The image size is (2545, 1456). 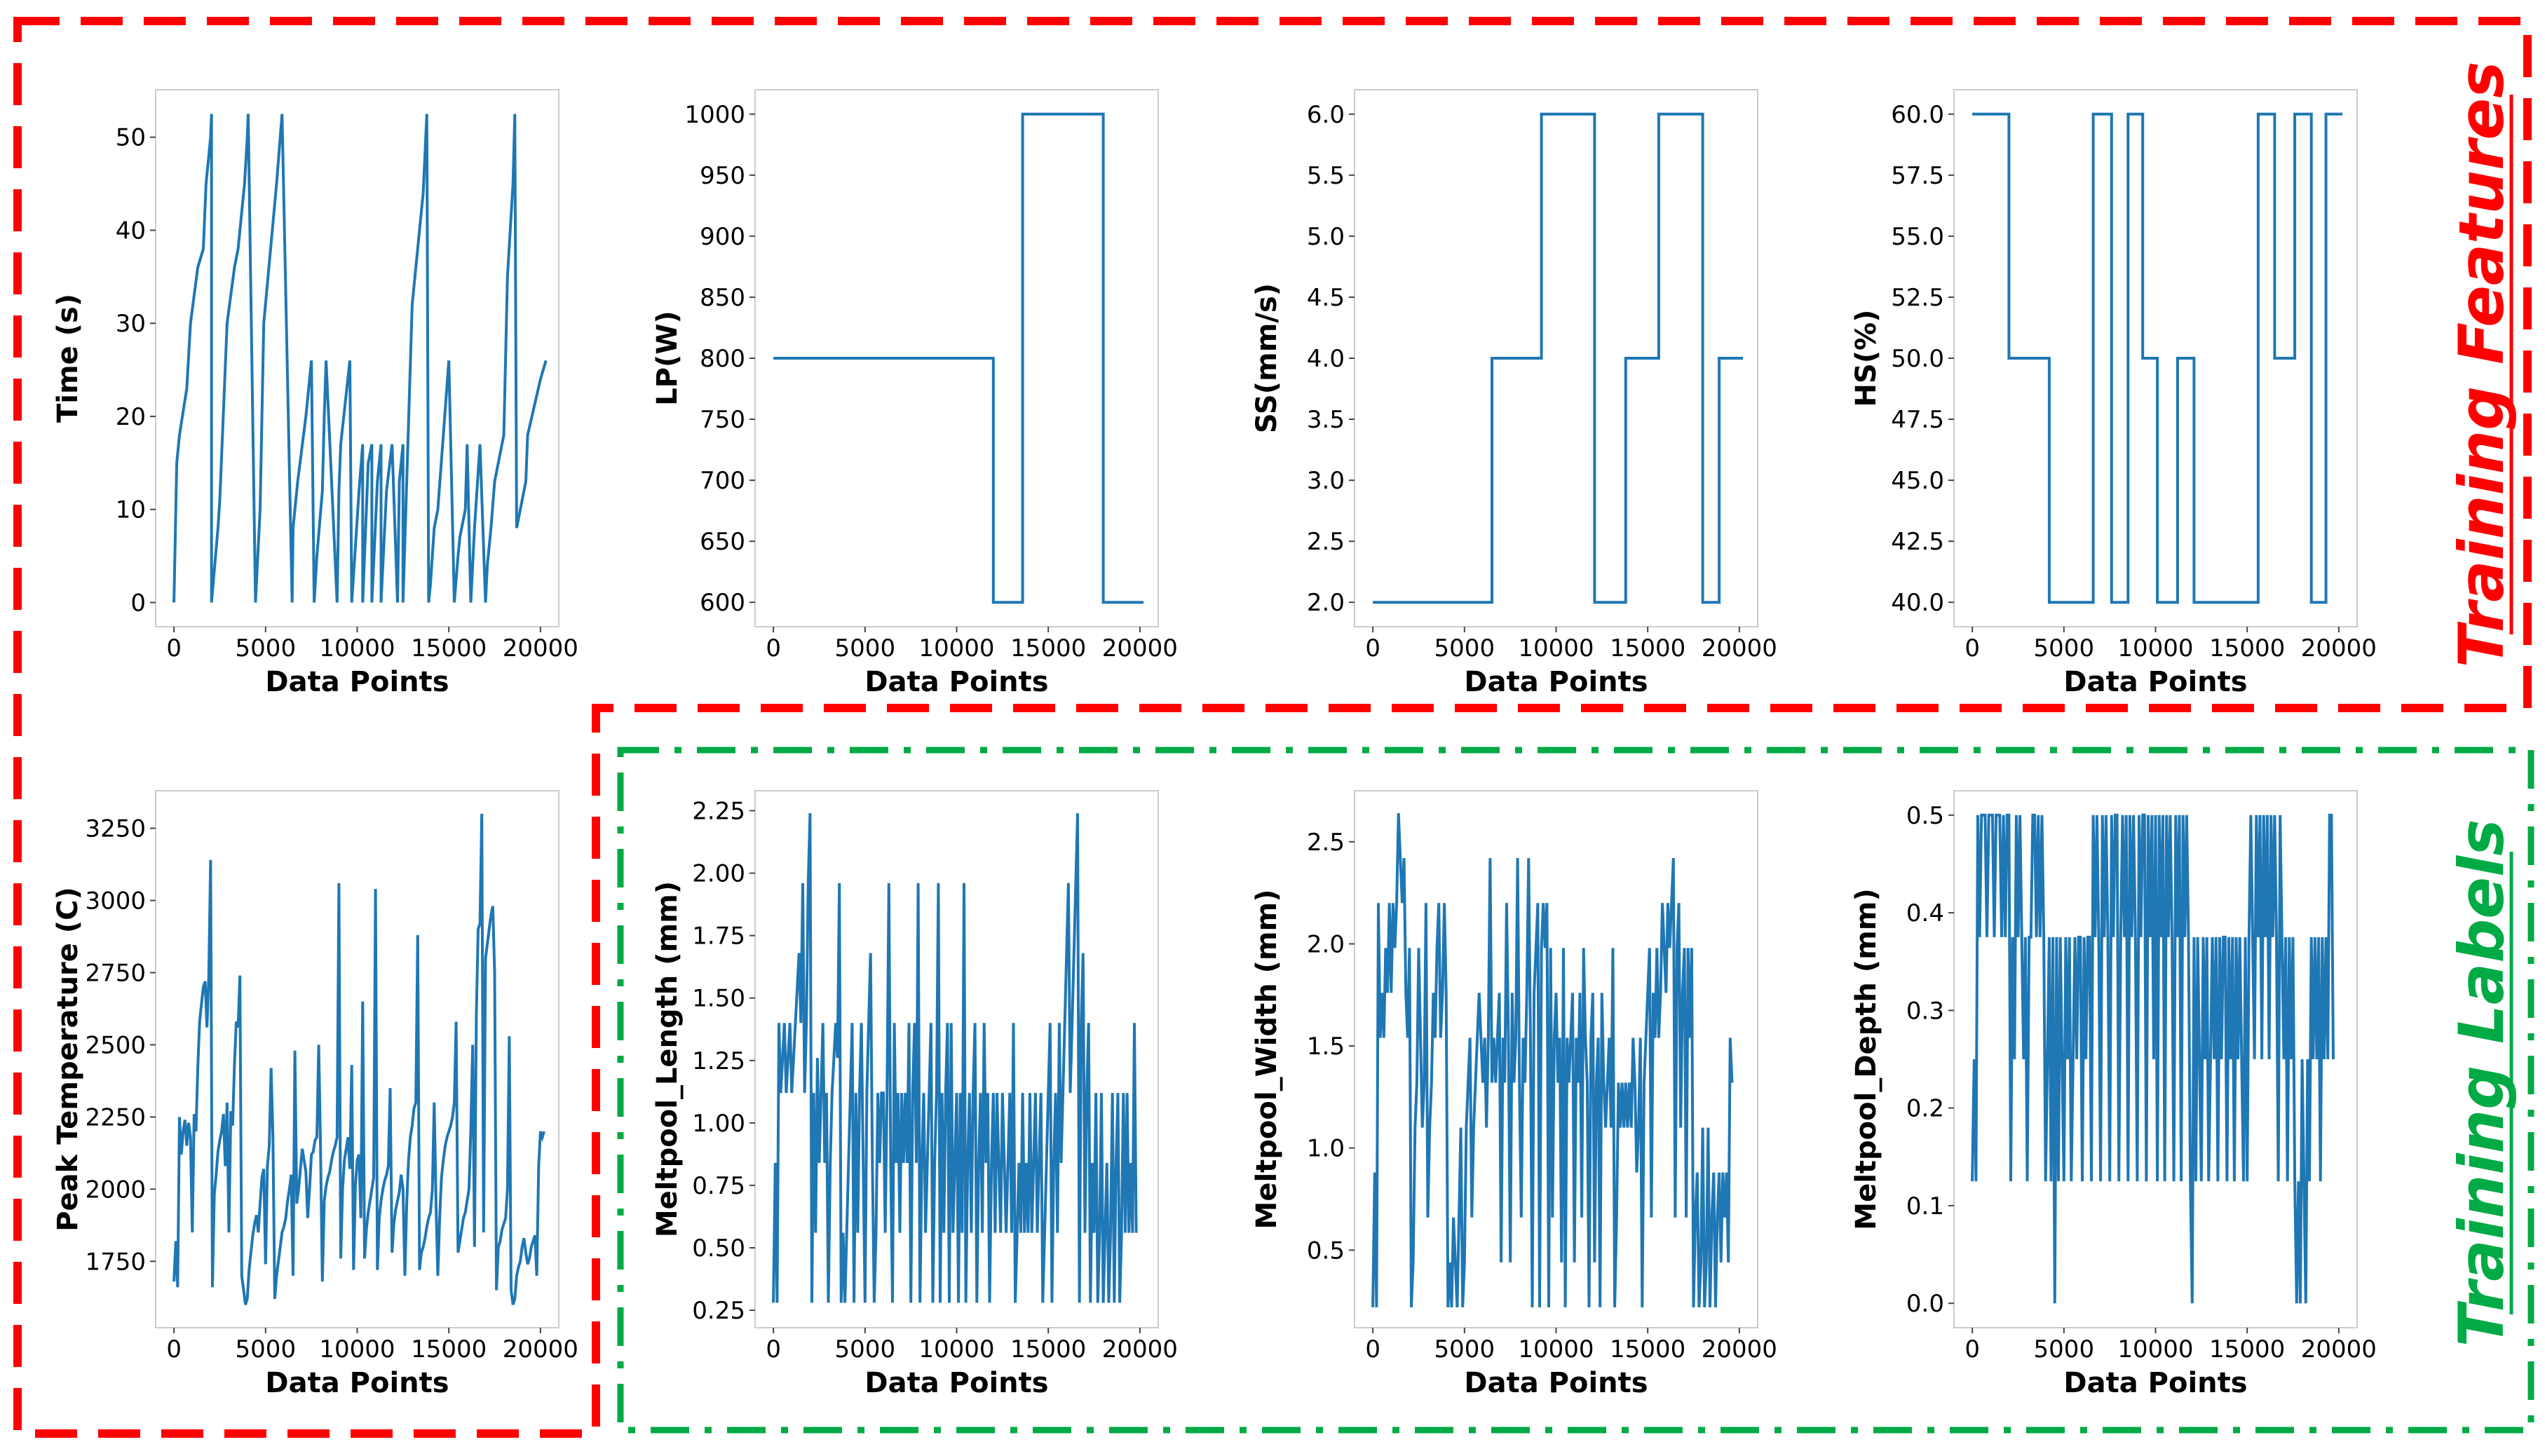 What do you see at coordinates (1866, 358) in the screenshot?
I see `y-axis-label: HS(%)` at bounding box center [1866, 358].